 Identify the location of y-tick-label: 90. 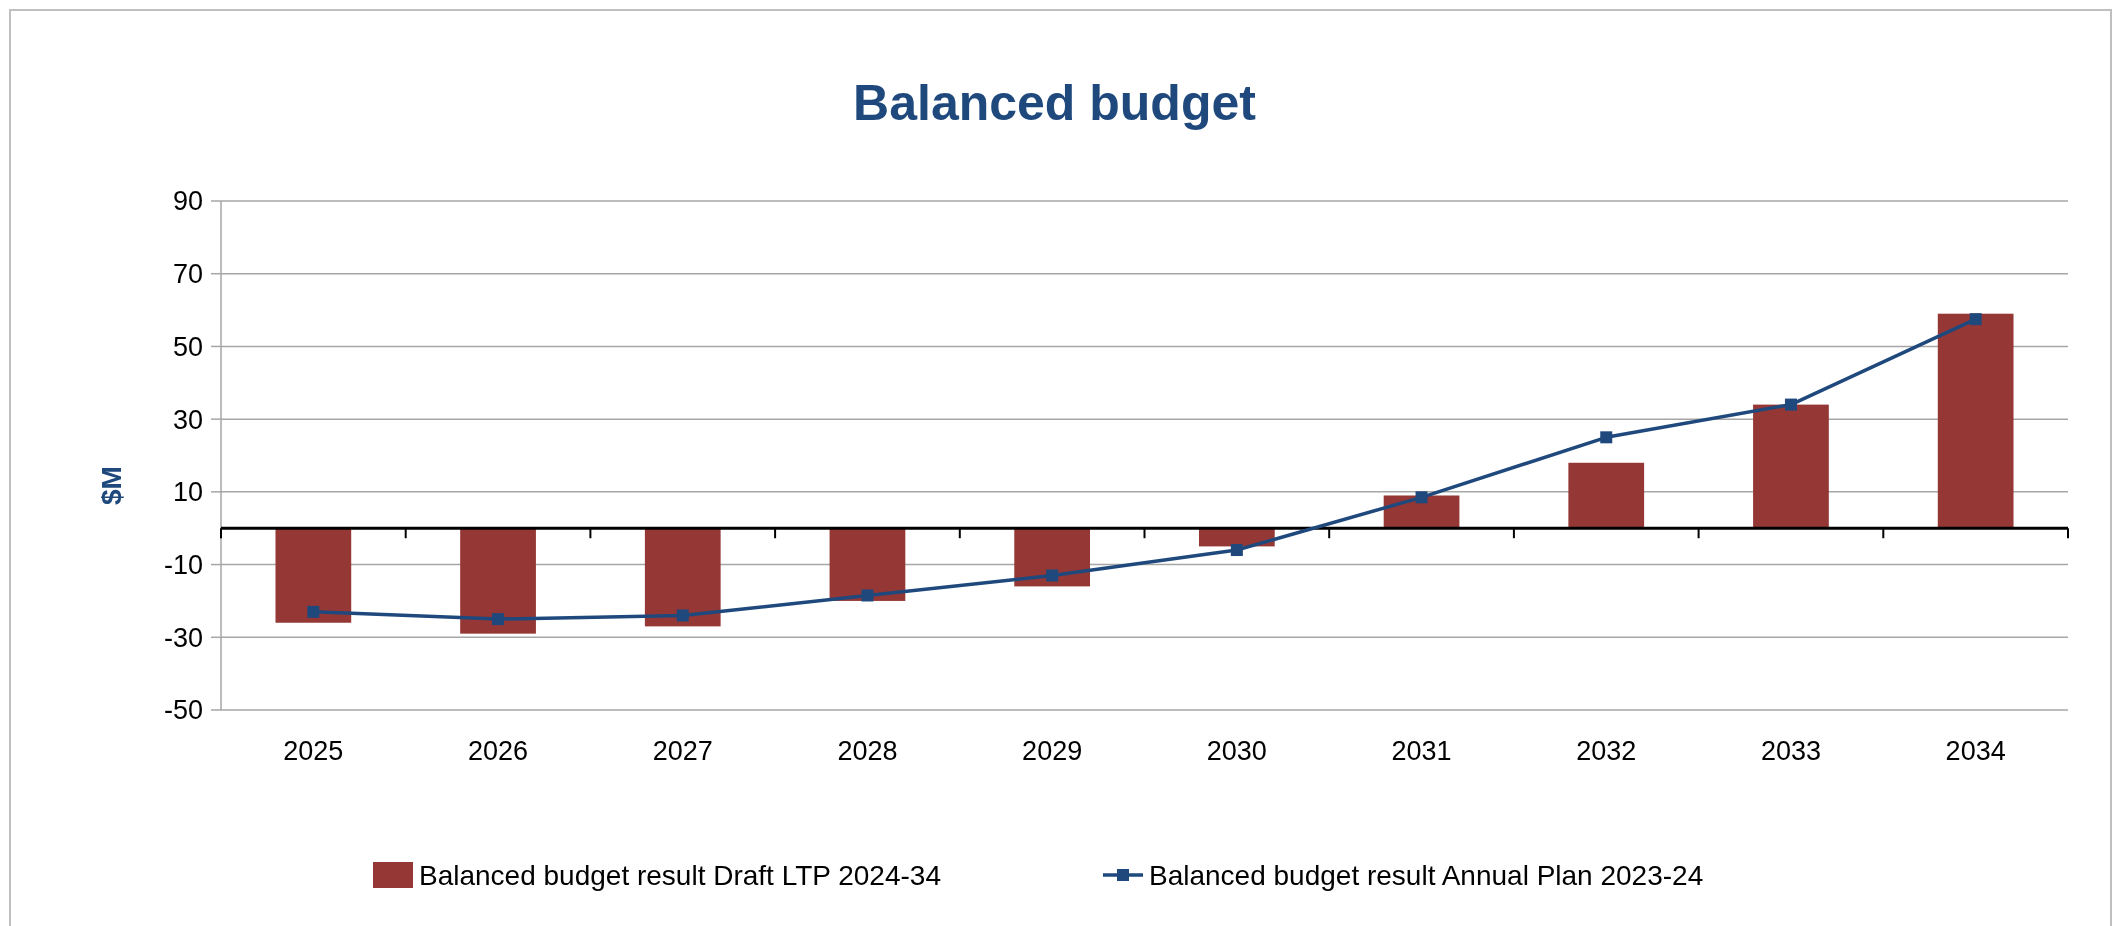
(187, 201).